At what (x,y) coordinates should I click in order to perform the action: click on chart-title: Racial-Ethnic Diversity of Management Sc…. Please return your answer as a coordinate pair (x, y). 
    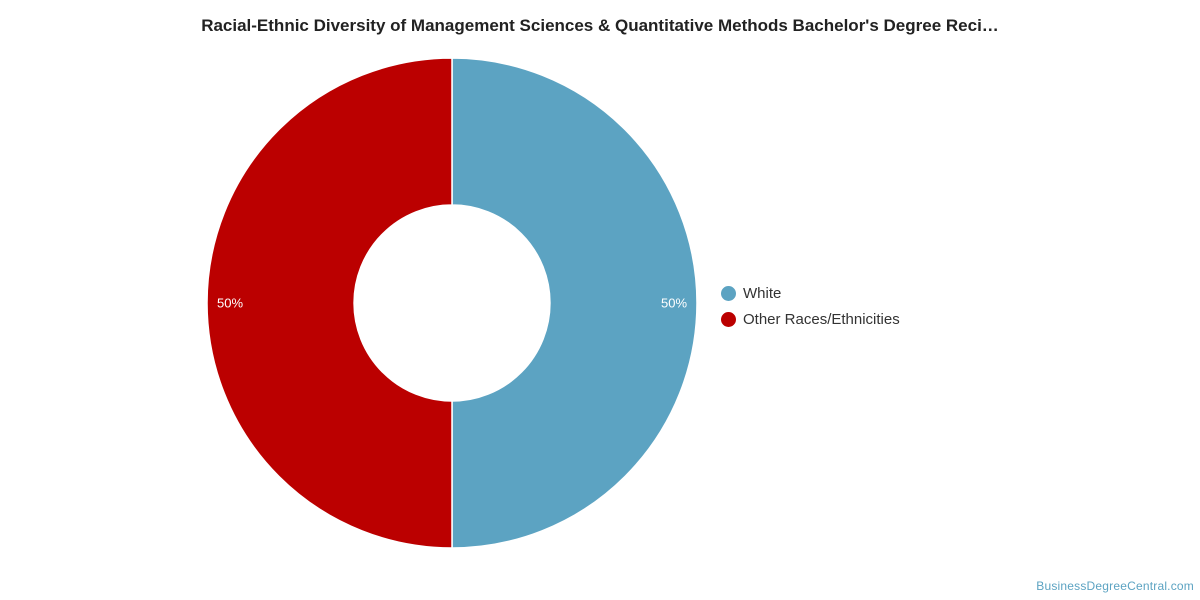
    Looking at the image, I should click on (600, 25).